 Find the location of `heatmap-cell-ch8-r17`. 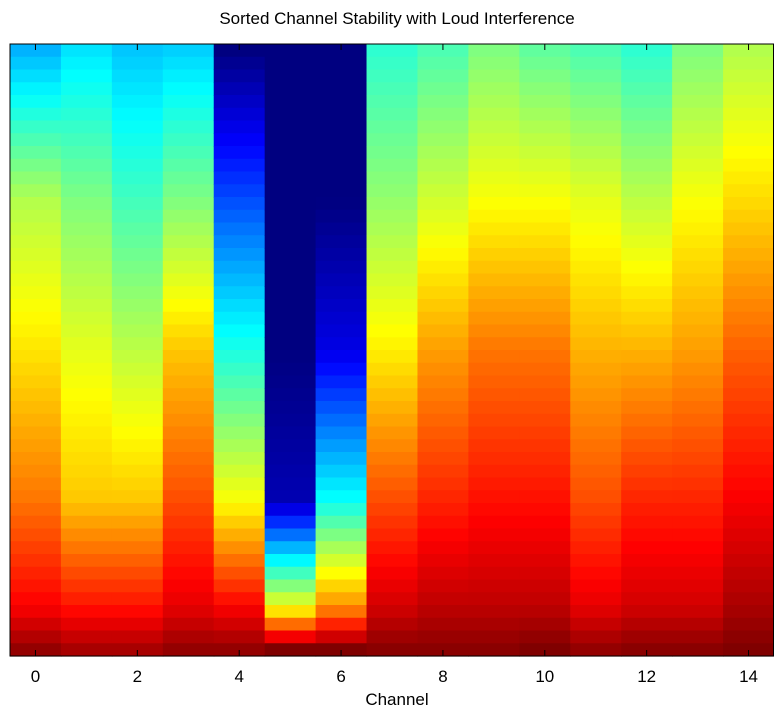

heatmap-cell-ch8-r17 is located at coordinates (443, 267).